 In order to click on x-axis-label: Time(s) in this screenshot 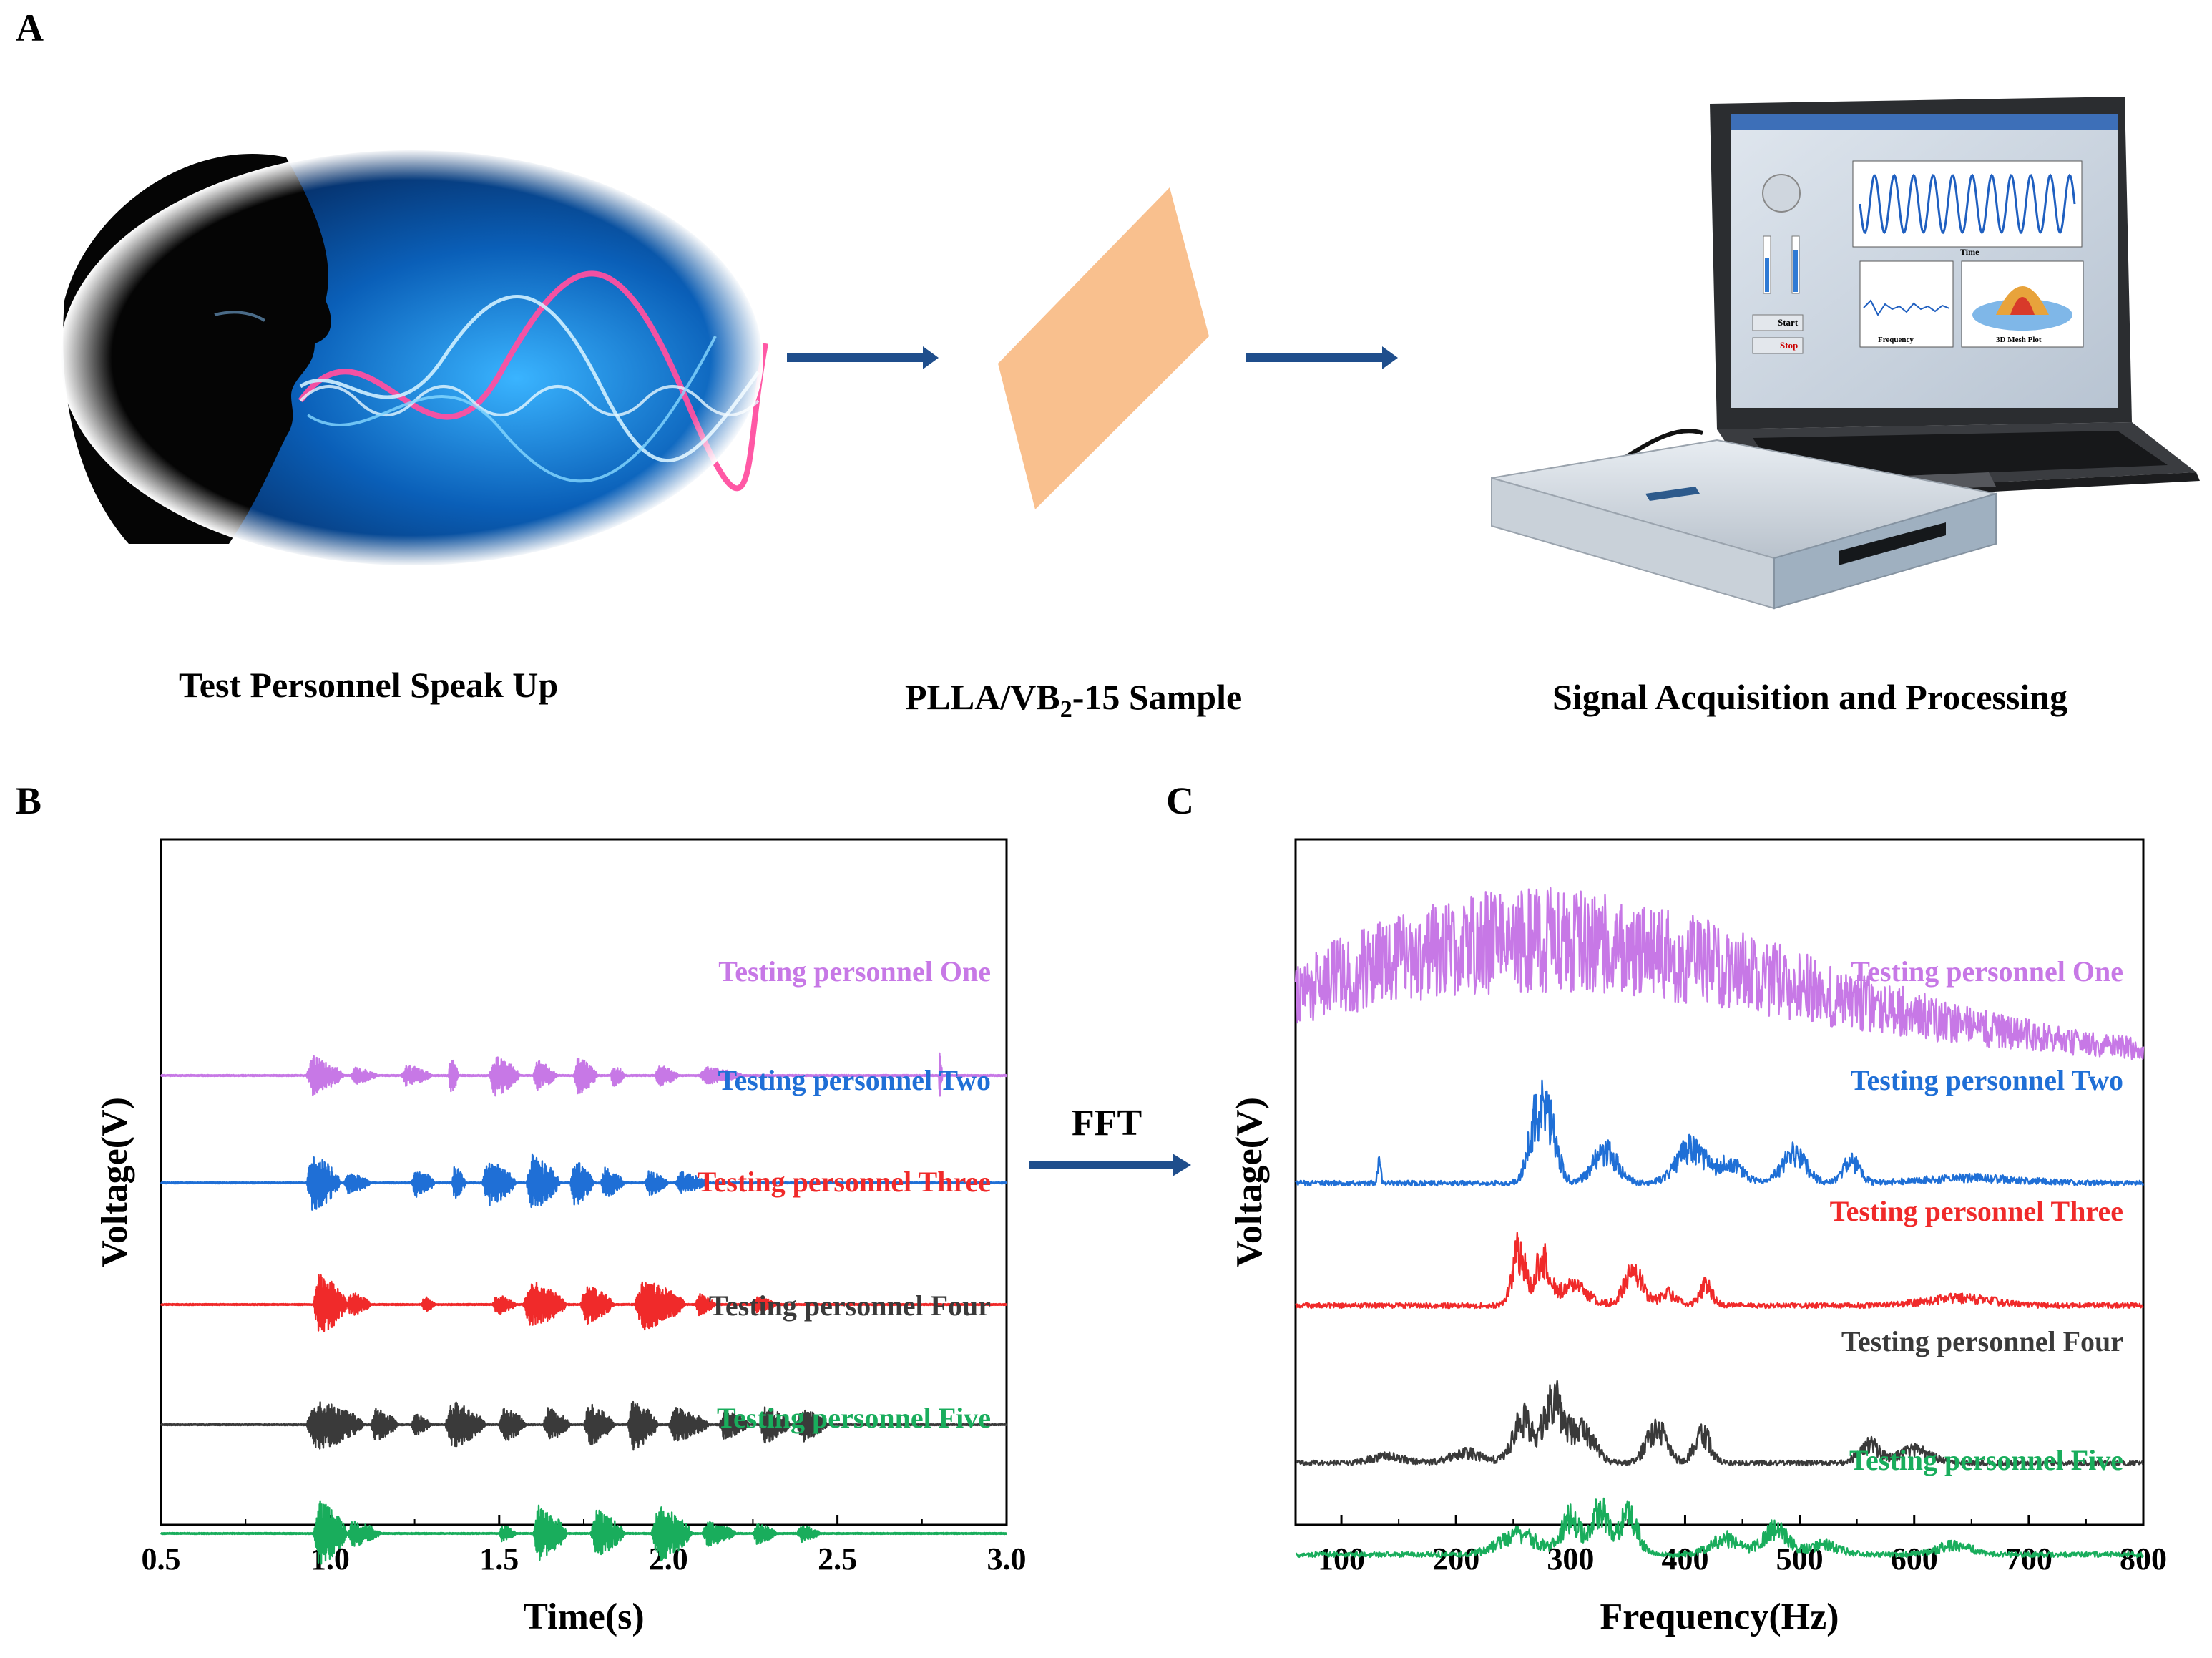, I will do `click(583, 1617)`.